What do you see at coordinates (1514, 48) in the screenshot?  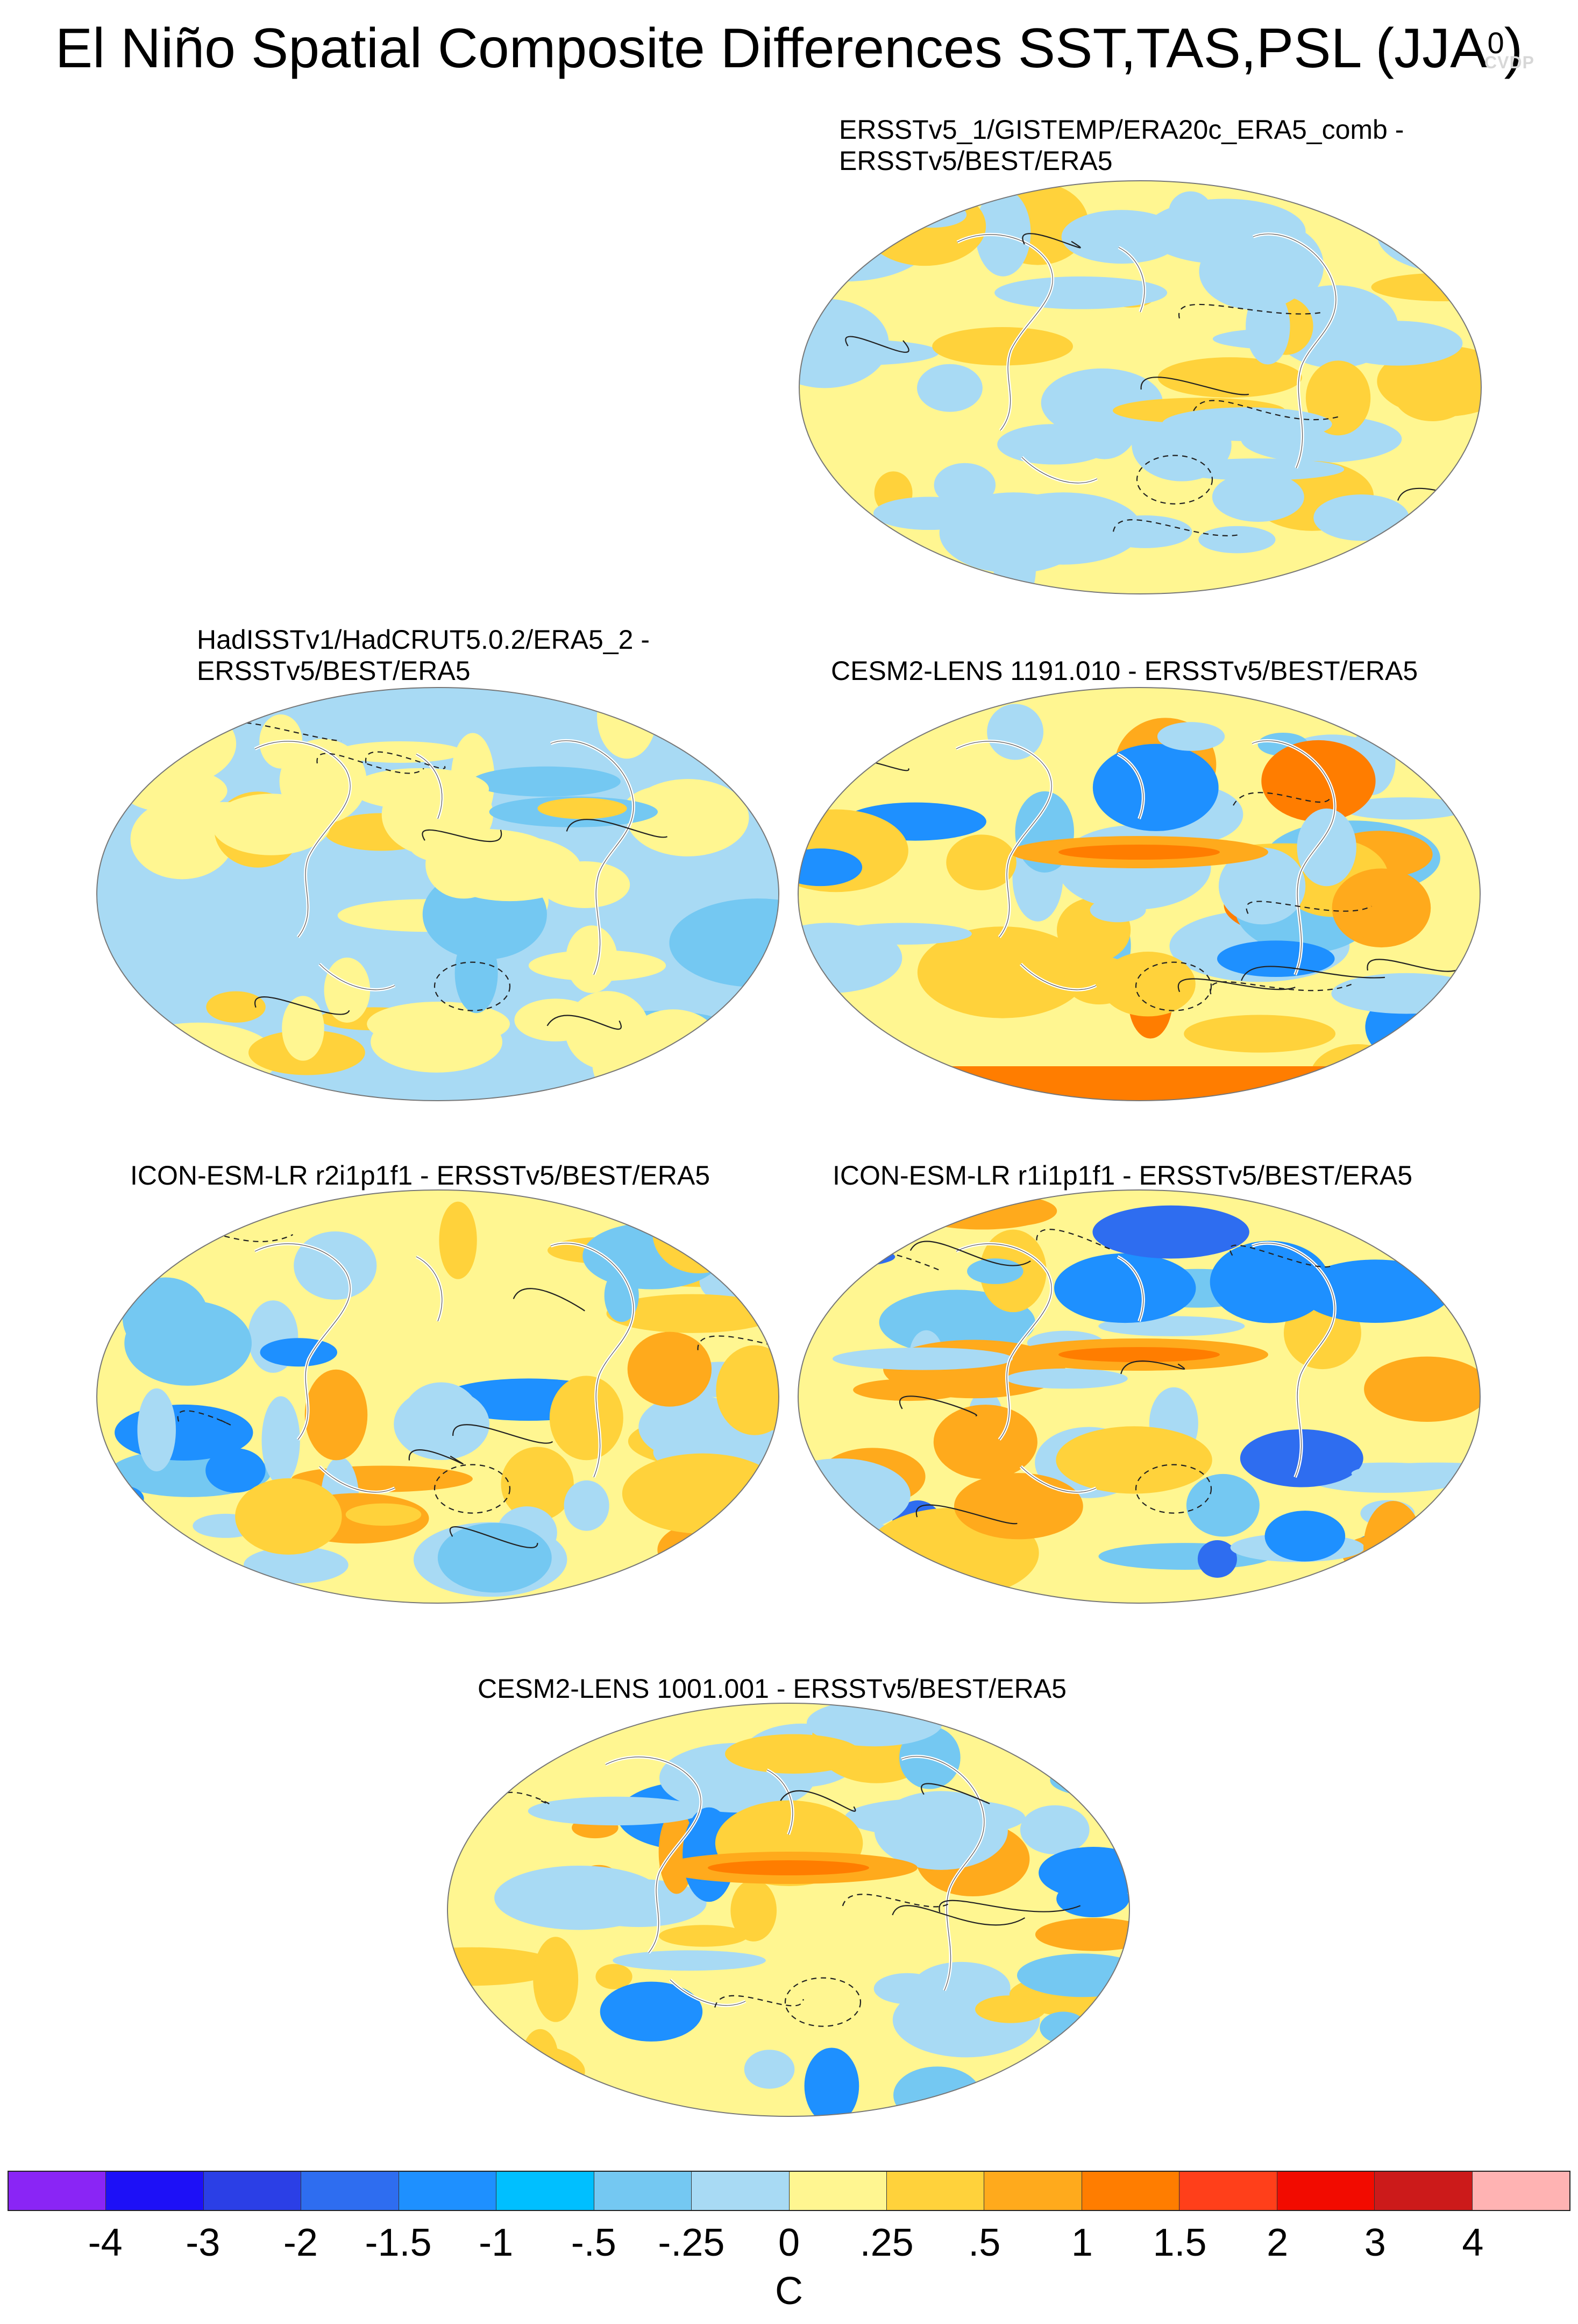 I see `title-close: )` at bounding box center [1514, 48].